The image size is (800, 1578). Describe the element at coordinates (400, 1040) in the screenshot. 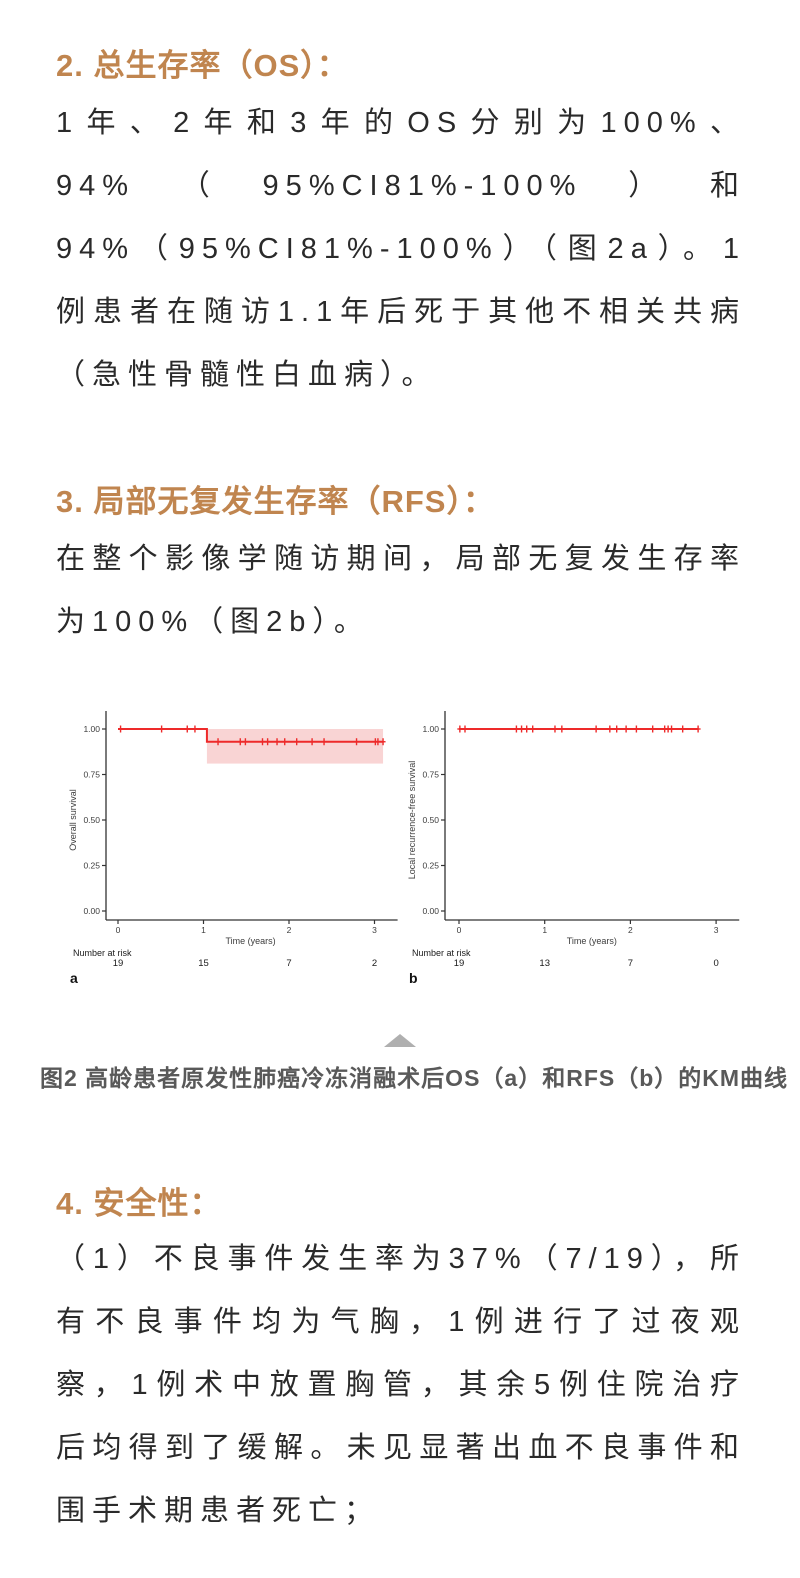

I see `triangle-up-icon` at that location.